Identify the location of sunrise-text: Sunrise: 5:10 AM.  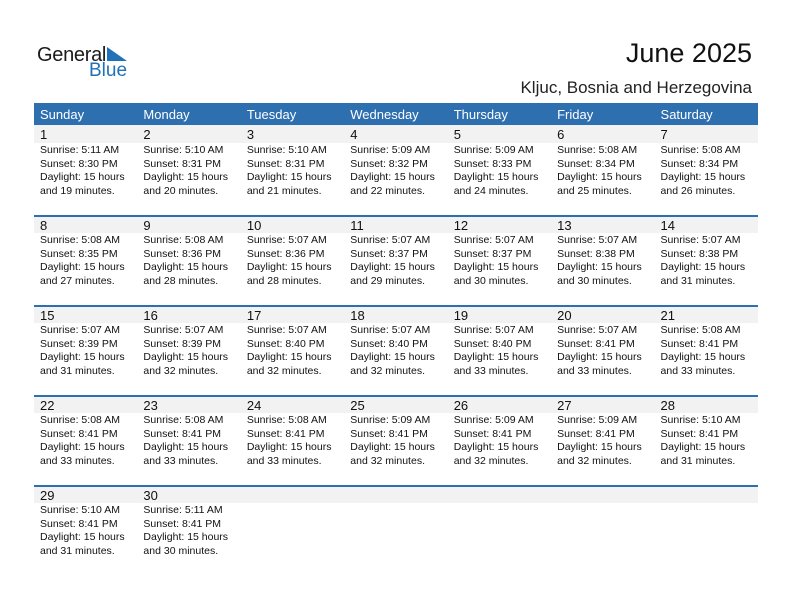
(183, 150).